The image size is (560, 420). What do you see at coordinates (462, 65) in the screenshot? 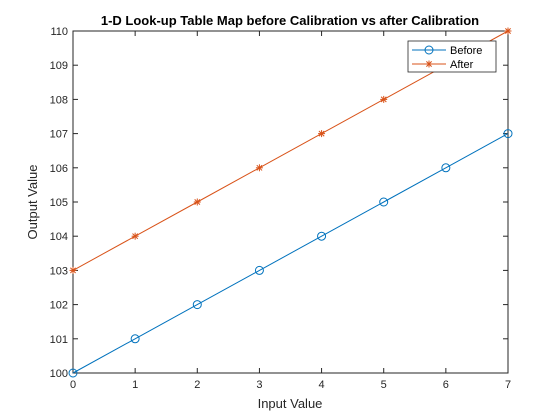
I see `legend-label-after: After` at bounding box center [462, 65].